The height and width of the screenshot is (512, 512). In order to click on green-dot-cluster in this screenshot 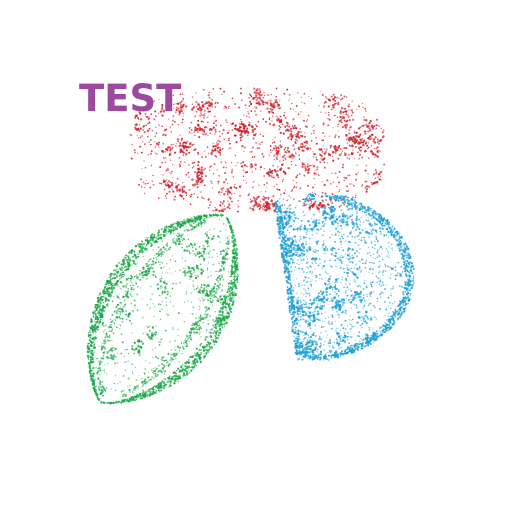, I will do `click(162, 309)`.